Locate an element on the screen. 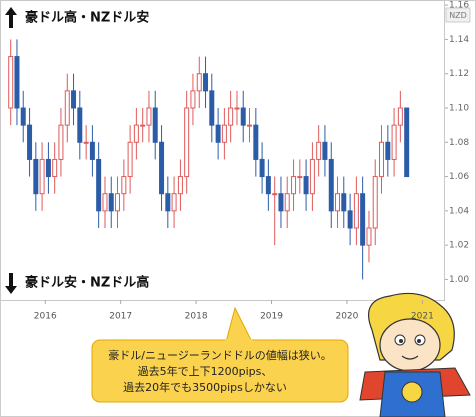 This screenshot has height=417, width=476. annotation: 豪ドル安・NZドル高 is located at coordinates (87, 283).